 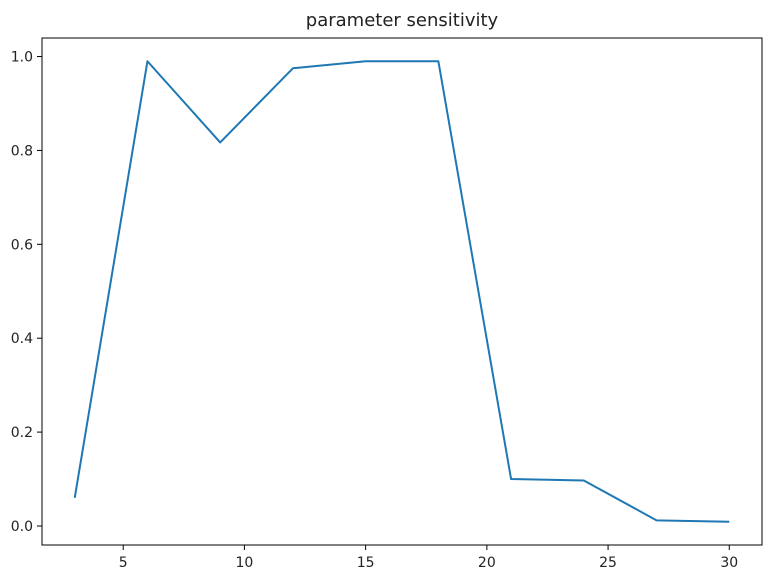 I want to click on y-tick-label-3: 0.6, so click(x=22, y=245).